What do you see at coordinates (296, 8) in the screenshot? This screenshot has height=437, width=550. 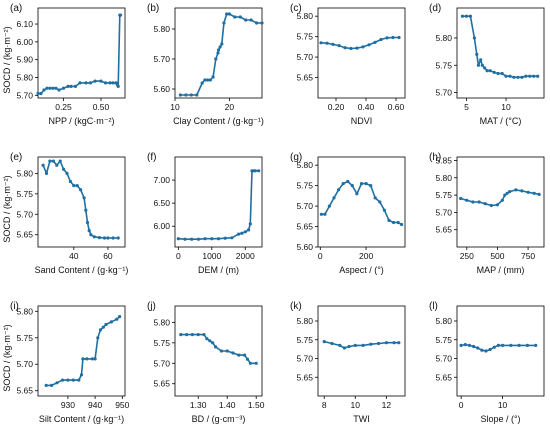 I see `panel-label: (c)` at bounding box center [296, 8].